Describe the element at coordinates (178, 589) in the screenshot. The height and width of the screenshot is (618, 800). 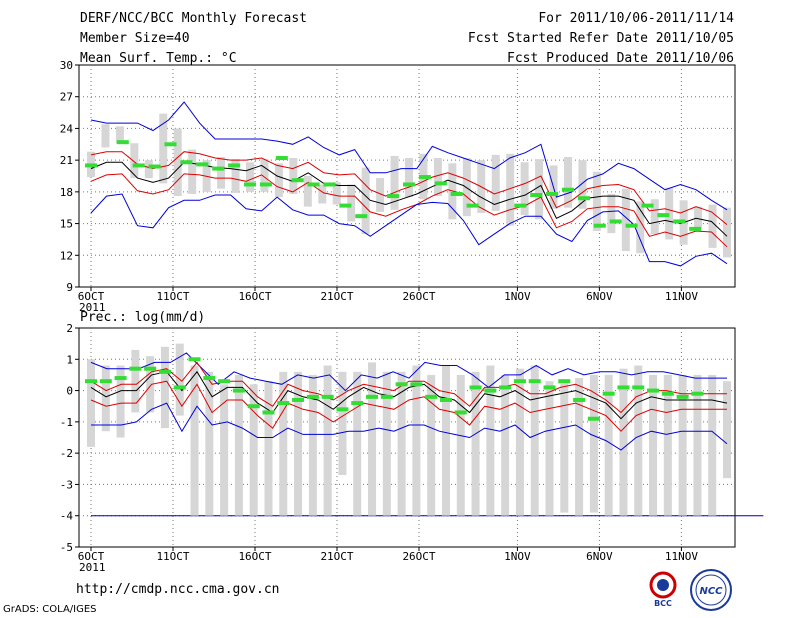
I see `source-url: http://cmdp.ncc.cma.gov.cn` at that location.